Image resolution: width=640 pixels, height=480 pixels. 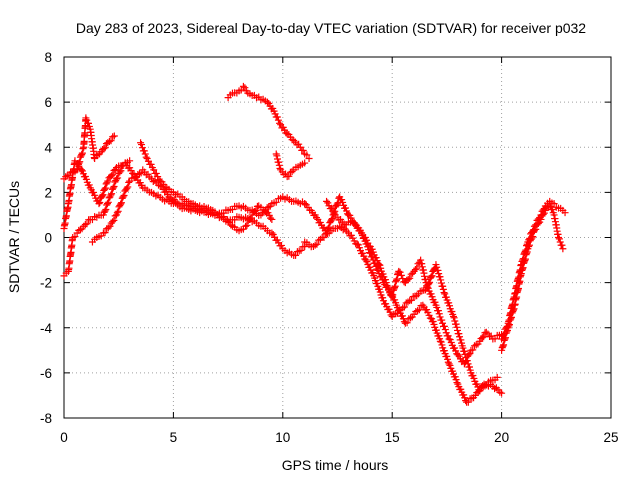 What do you see at coordinates (206, 187) in the screenshot?
I see `series-trace-e` at bounding box center [206, 187].